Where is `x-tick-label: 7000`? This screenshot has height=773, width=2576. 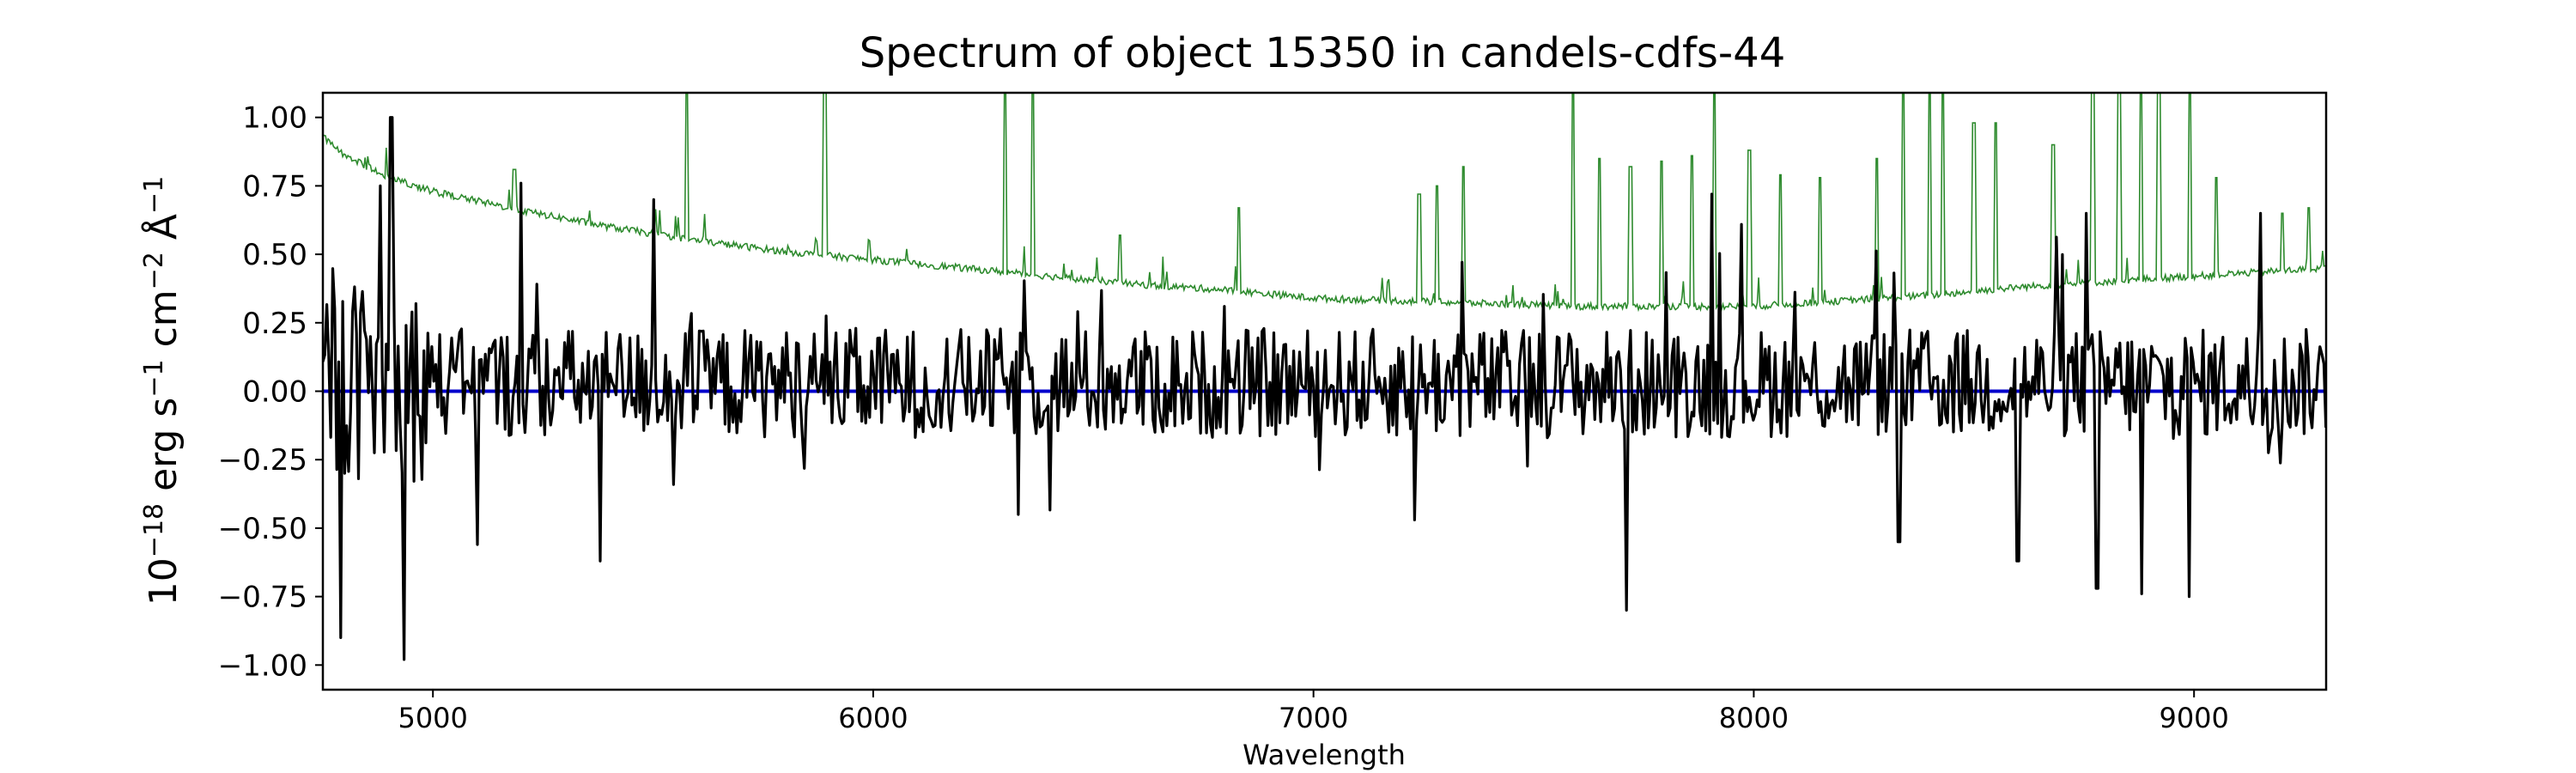 x-tick-label: 7000 is located at coordinates (1313, 718).